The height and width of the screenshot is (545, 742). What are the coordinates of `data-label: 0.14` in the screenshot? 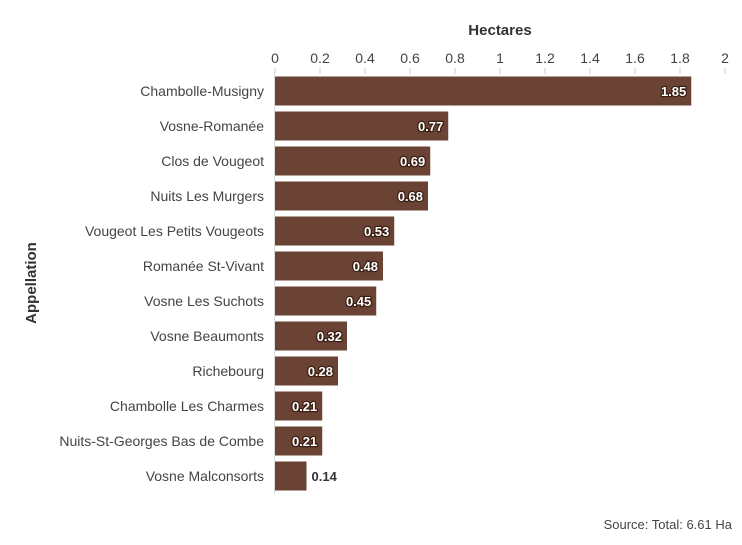 It's located at (325, 476).